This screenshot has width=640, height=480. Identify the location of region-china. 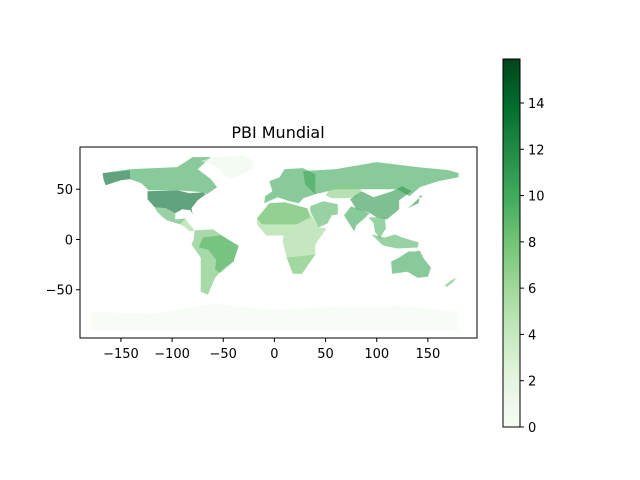
(381, 203).